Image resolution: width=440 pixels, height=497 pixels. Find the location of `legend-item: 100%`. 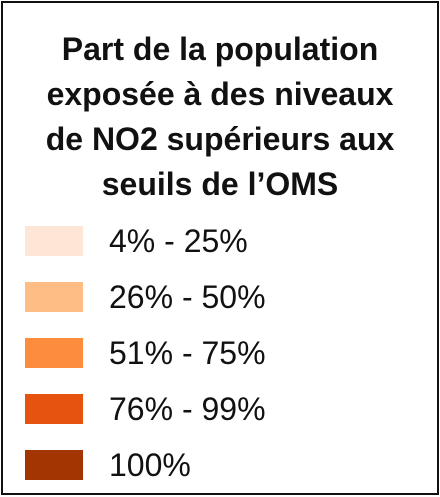

legend-item: 100% is located at coordinates (220, 465).